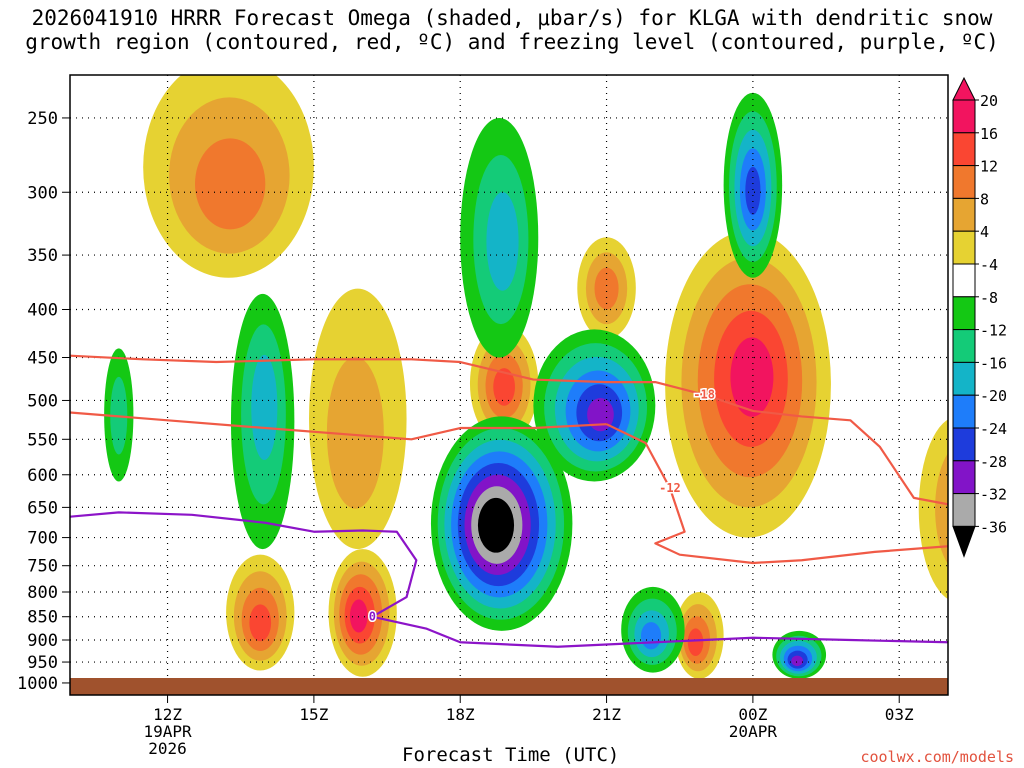 The image size is (1024, 768). I want to click on y-tick-label-600: 600, so click(42, 476).